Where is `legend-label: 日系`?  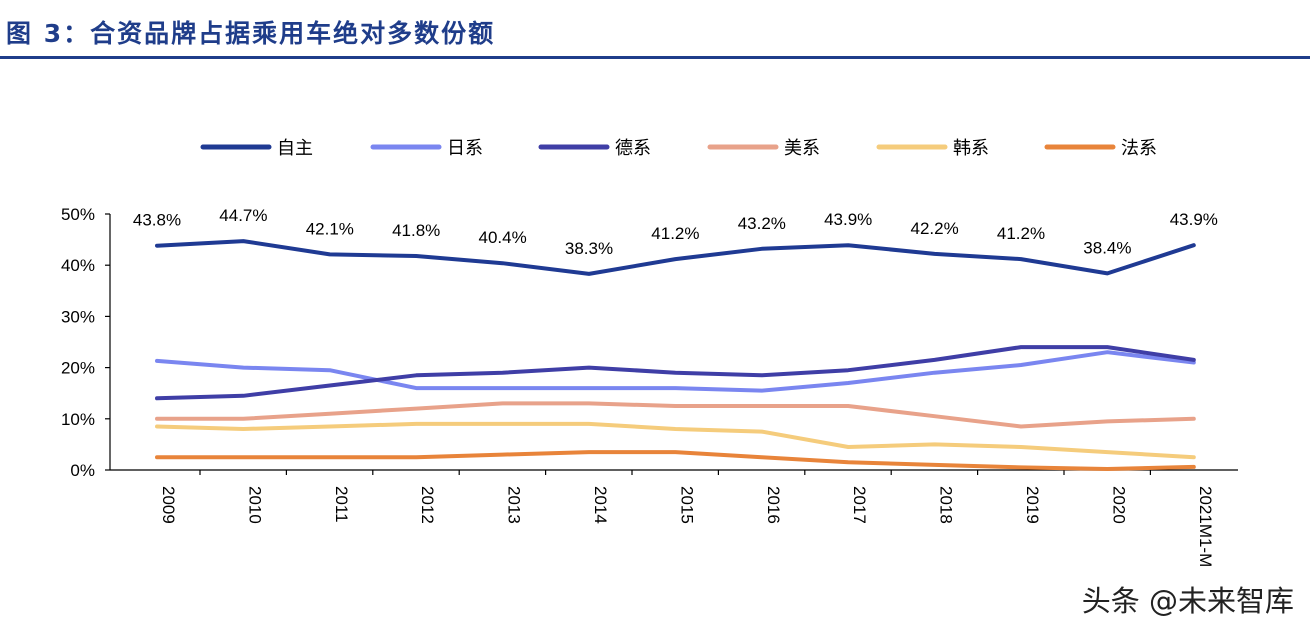
legend-label: 日系 is located at coordinates (465, 148).